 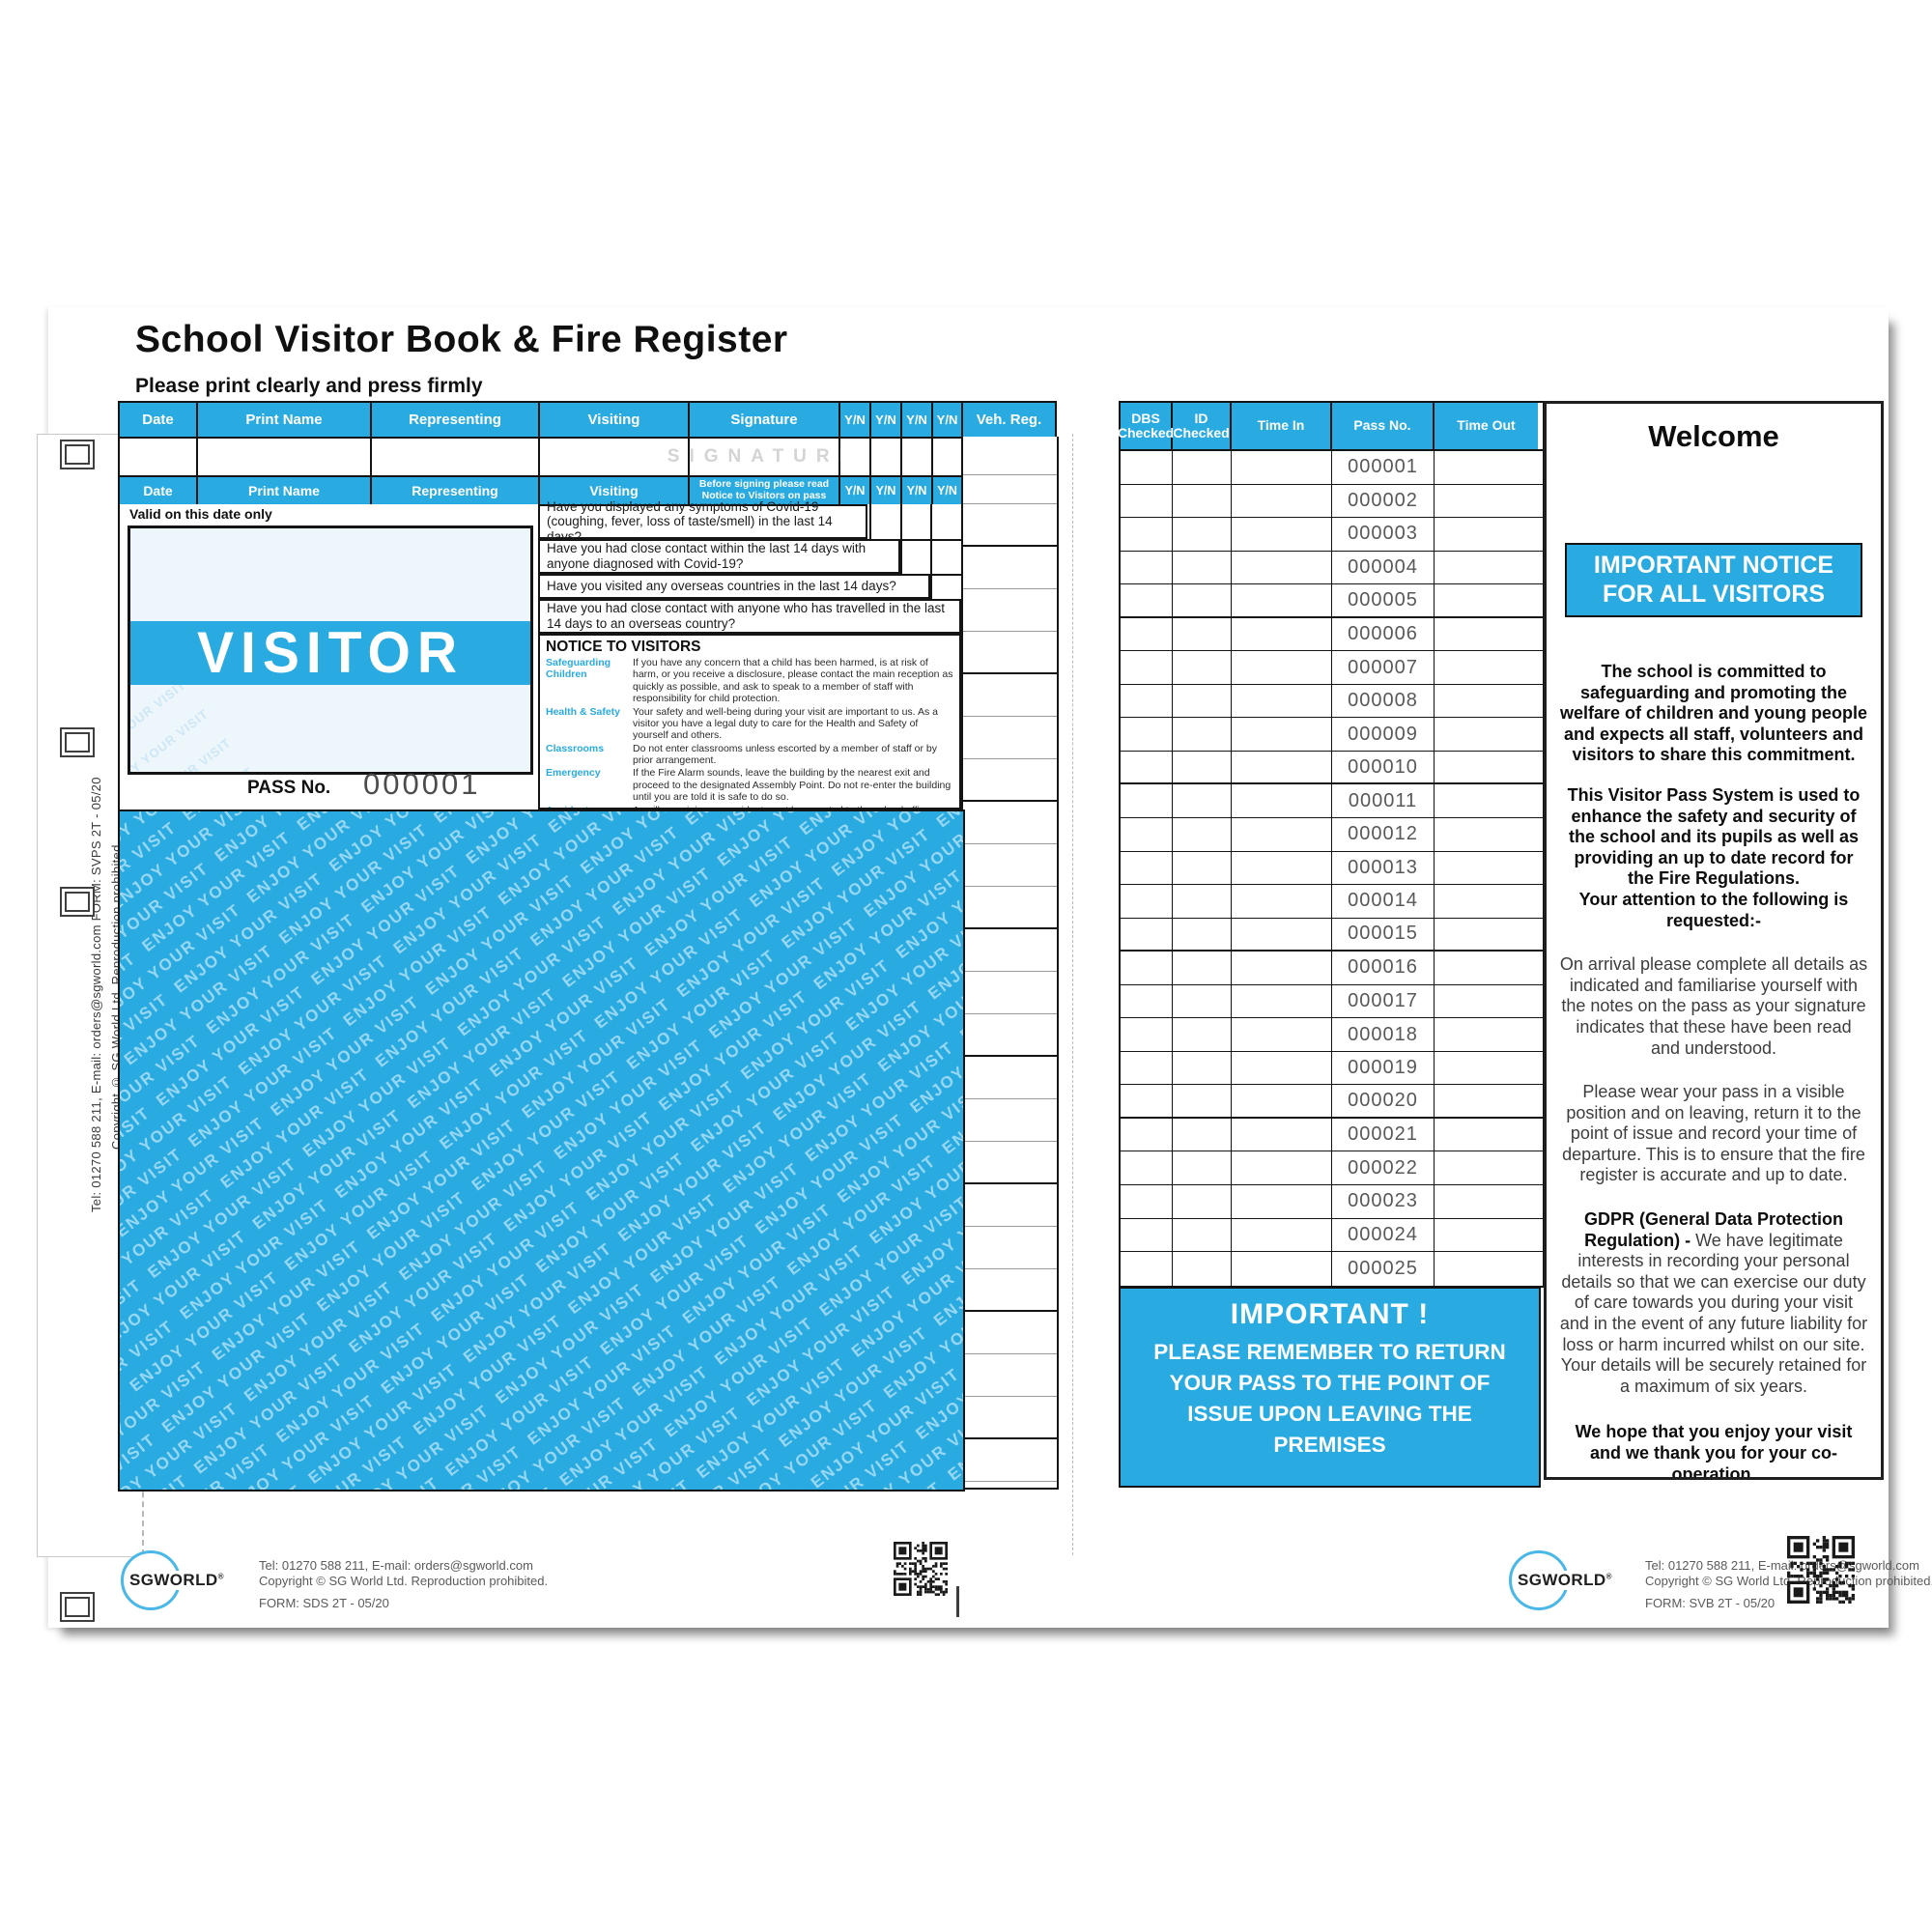 I want to click on register-entry-cell: SIGNATURE, so click(x=759, y=458).